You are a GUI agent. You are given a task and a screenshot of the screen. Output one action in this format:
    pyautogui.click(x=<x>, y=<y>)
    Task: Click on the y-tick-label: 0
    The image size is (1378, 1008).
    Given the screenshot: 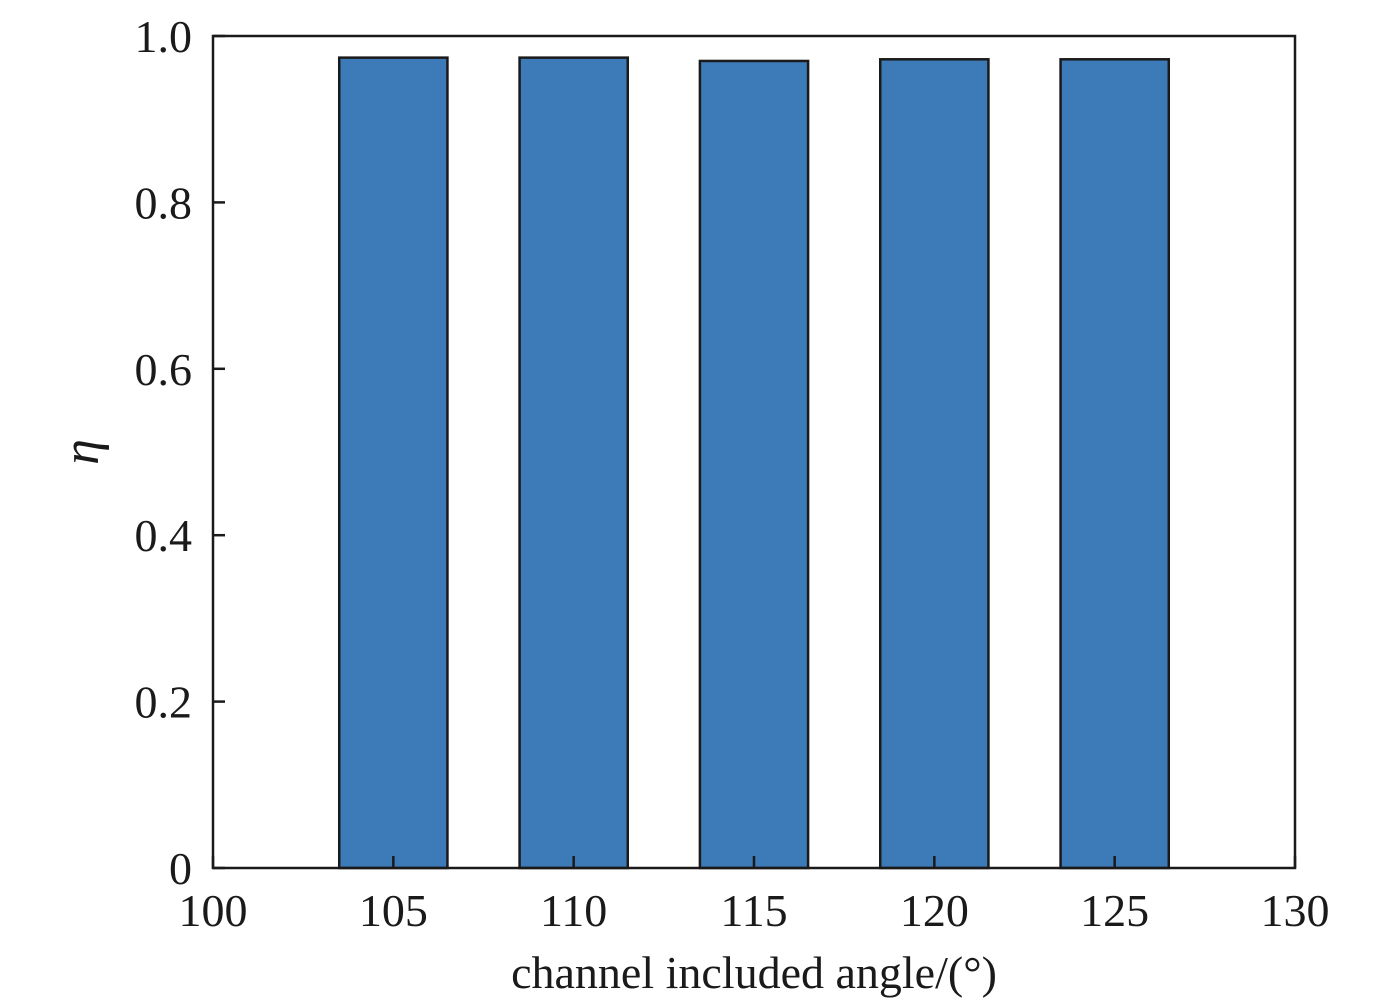 What is the action you would take?
    pyautogui.click(x=180, y=868)
    